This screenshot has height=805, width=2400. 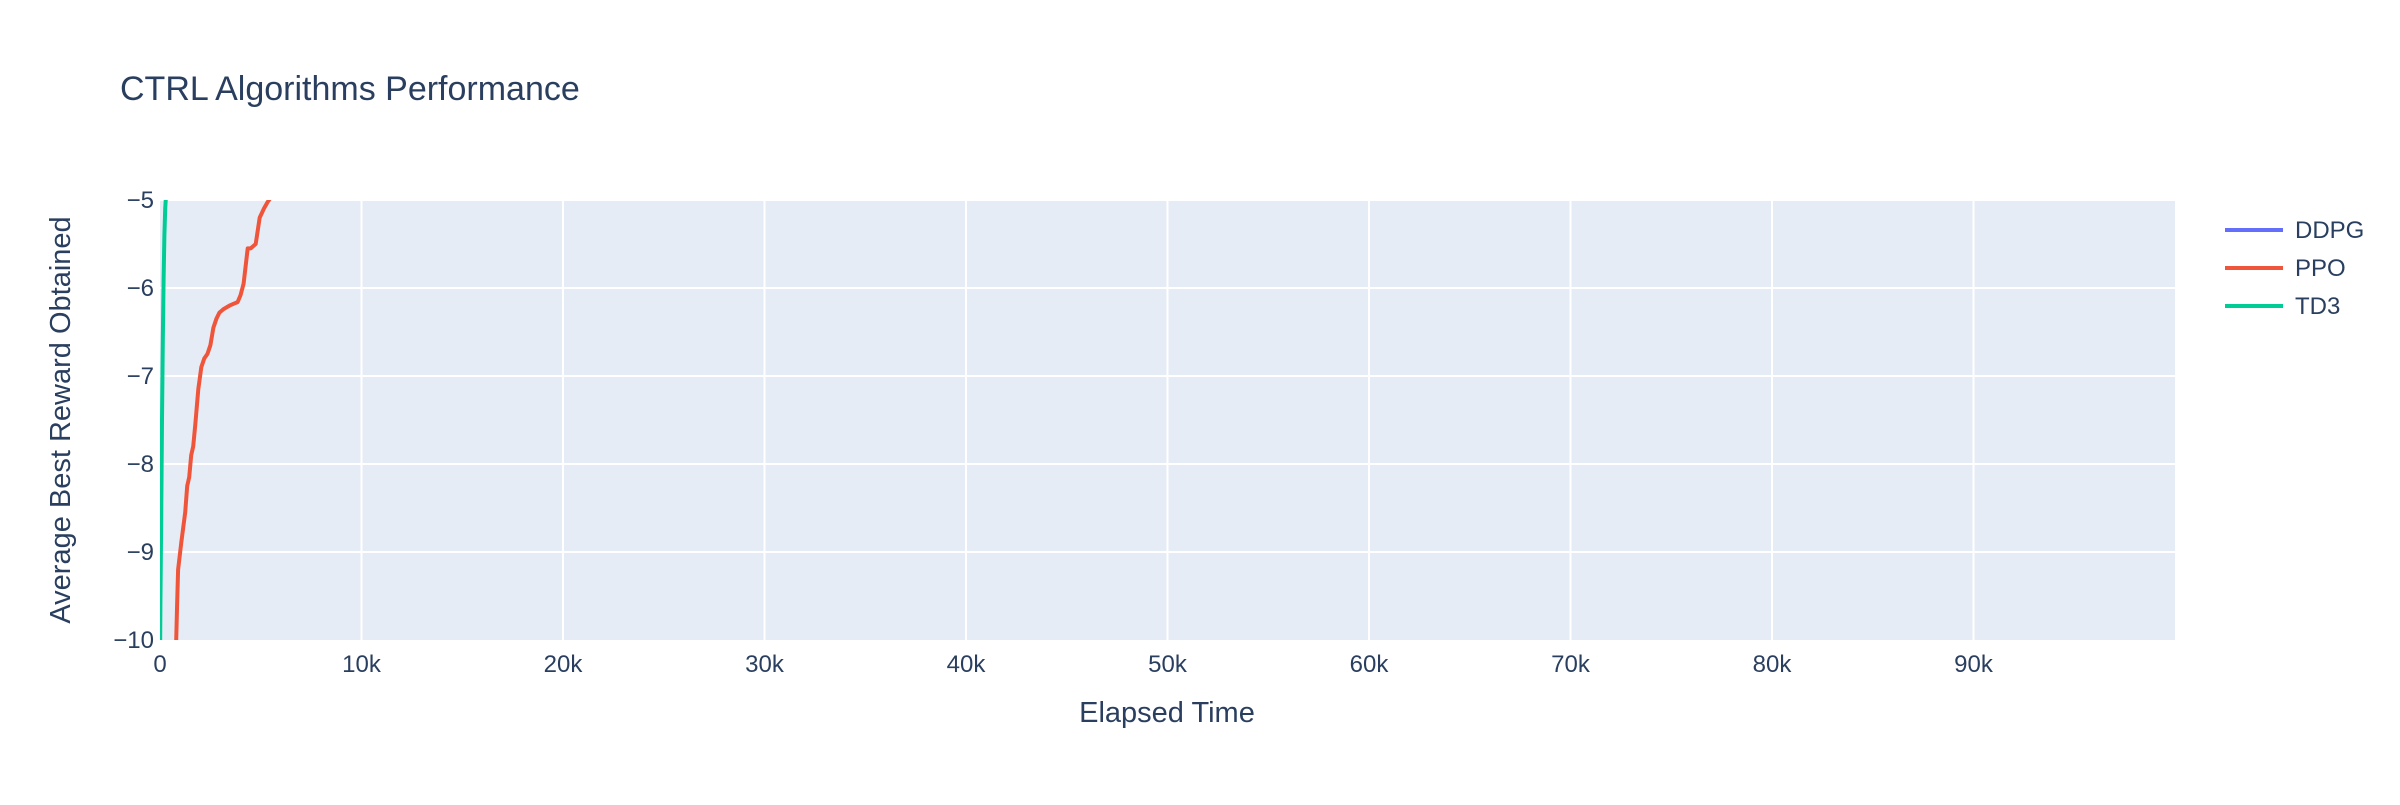 What do you see at coordinates (1073, 664) in the screenshot?
I see `x-axis-ticks: 0 10k 20k 30k 40k 50k 60k 70k 80k 90k` at bounding box center [1073, 664].